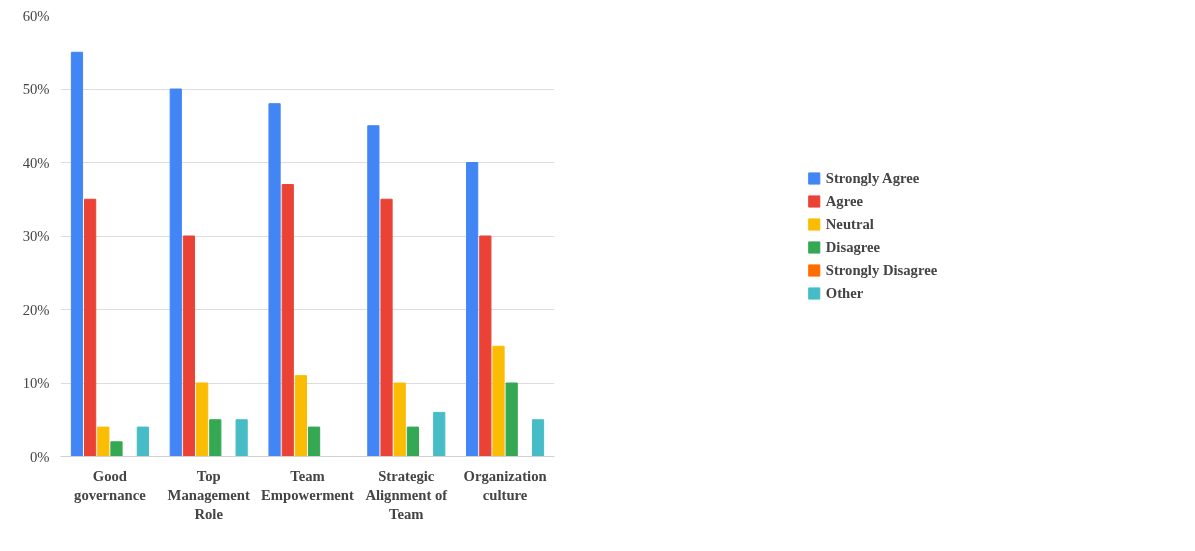 This screenshot has width=1195, height=551. What do you see at coordinates (36, 309) in the screenshot?
I see `y-tick-label: 20%` at bounding box center [36, 309].